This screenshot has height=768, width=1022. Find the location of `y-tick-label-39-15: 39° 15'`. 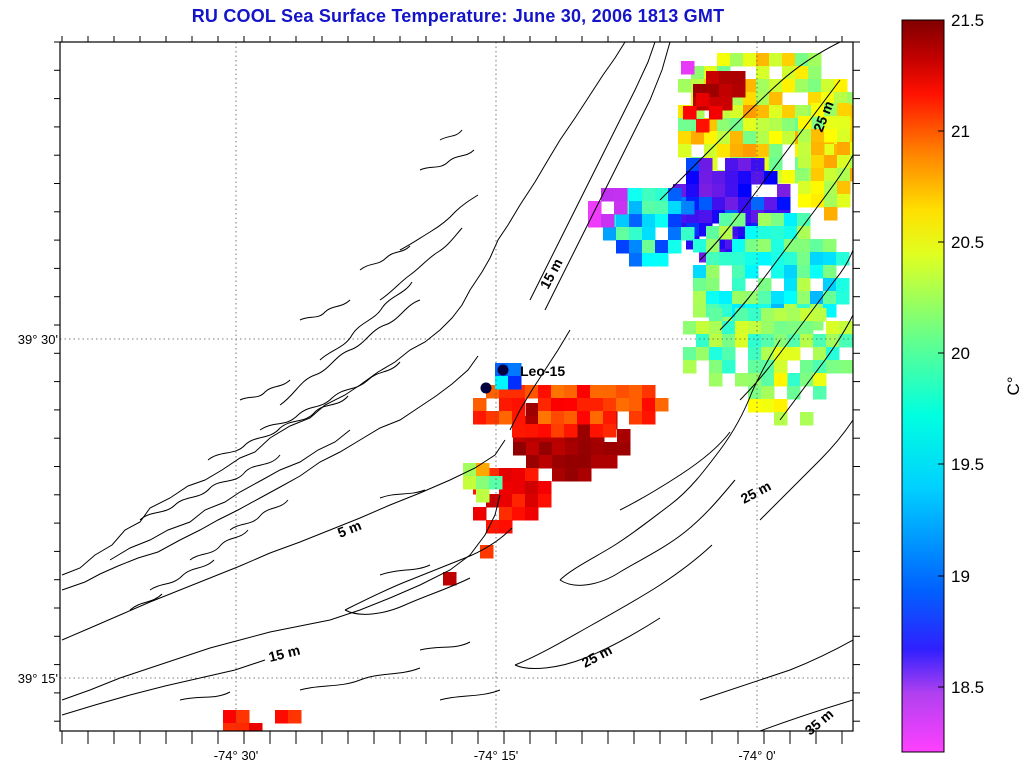

y-tick-label-39-15: 39° 15' is located at coordinates (38, 678).